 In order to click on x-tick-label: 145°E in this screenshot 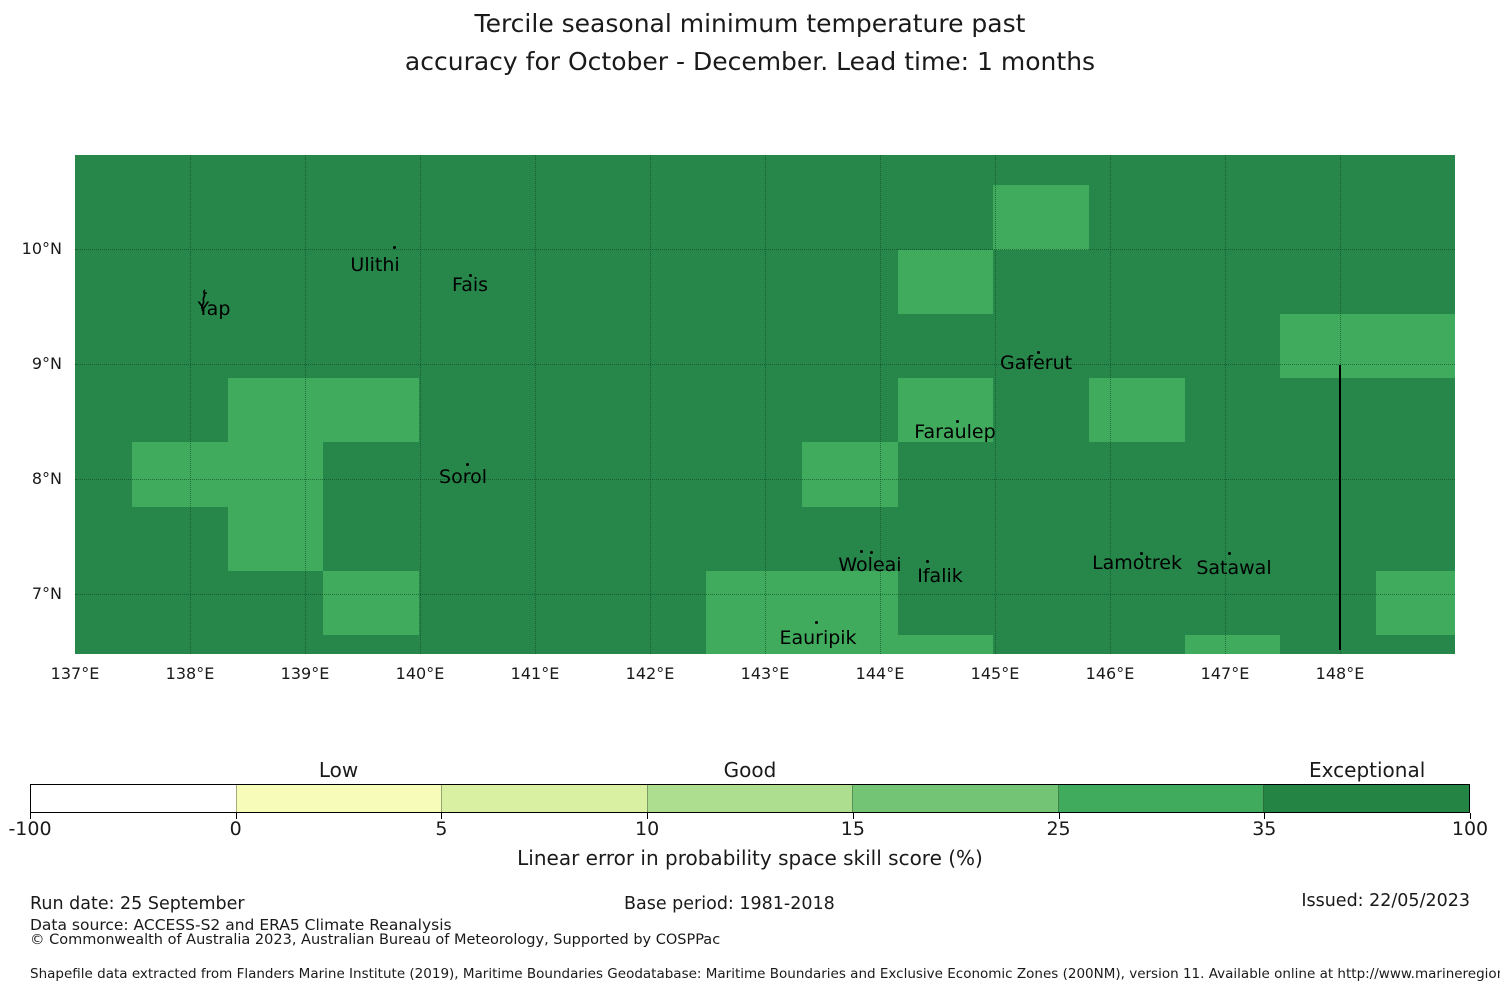, I will do `click(995, 673)`.